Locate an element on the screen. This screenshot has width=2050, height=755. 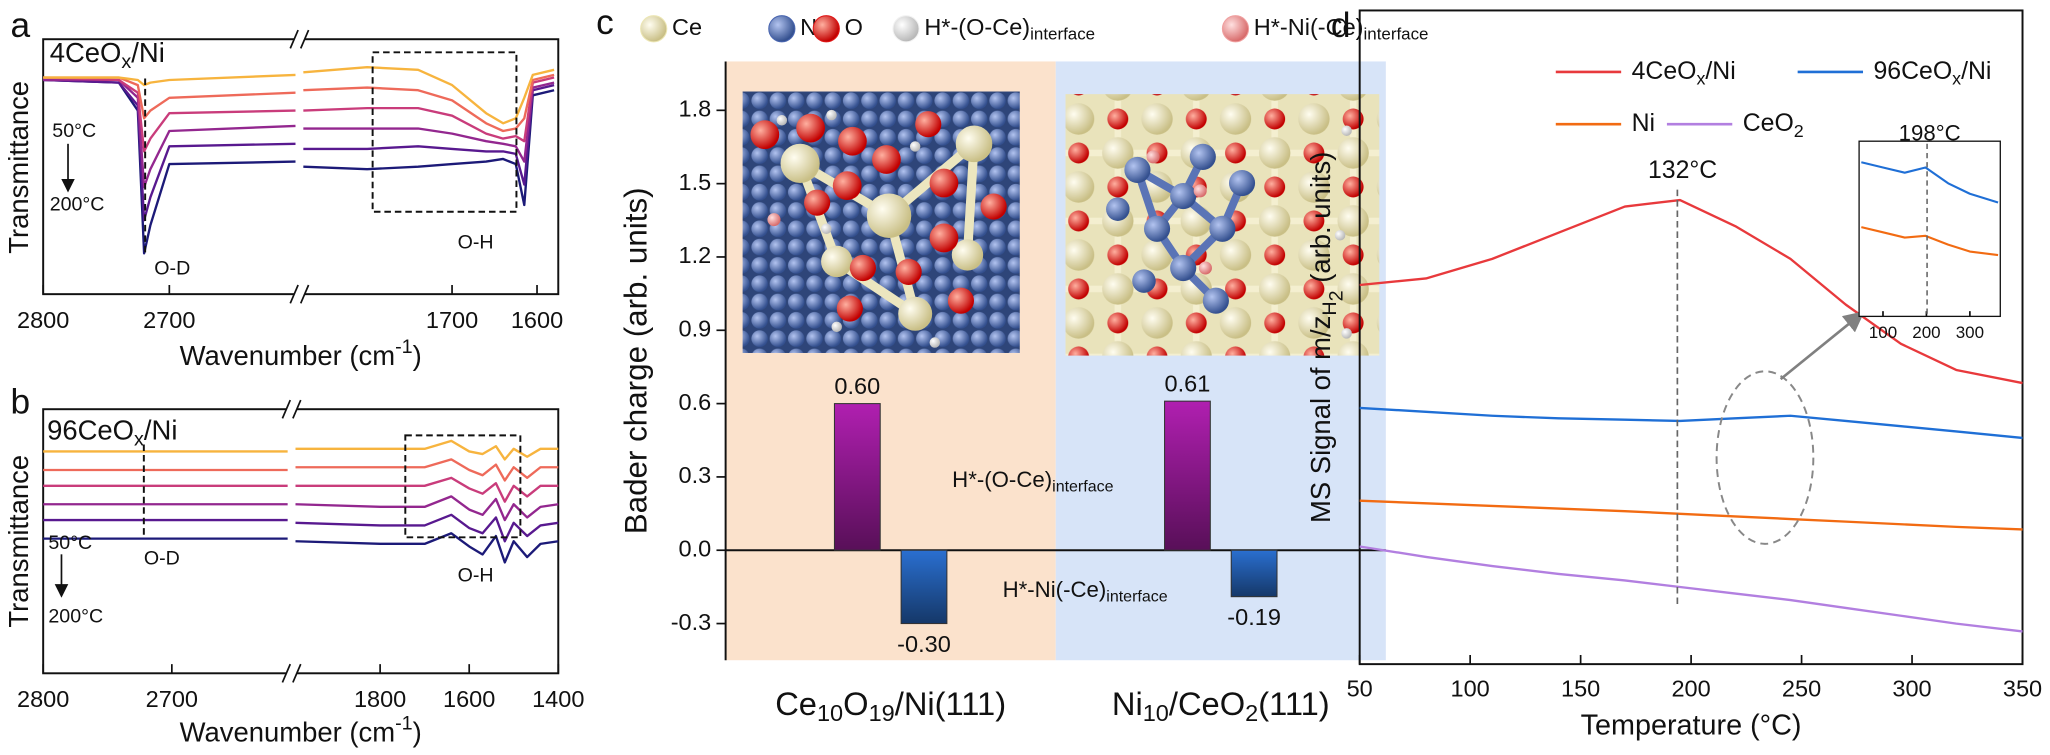
legend-label-part: interface is located at coordinates (1396, 34).